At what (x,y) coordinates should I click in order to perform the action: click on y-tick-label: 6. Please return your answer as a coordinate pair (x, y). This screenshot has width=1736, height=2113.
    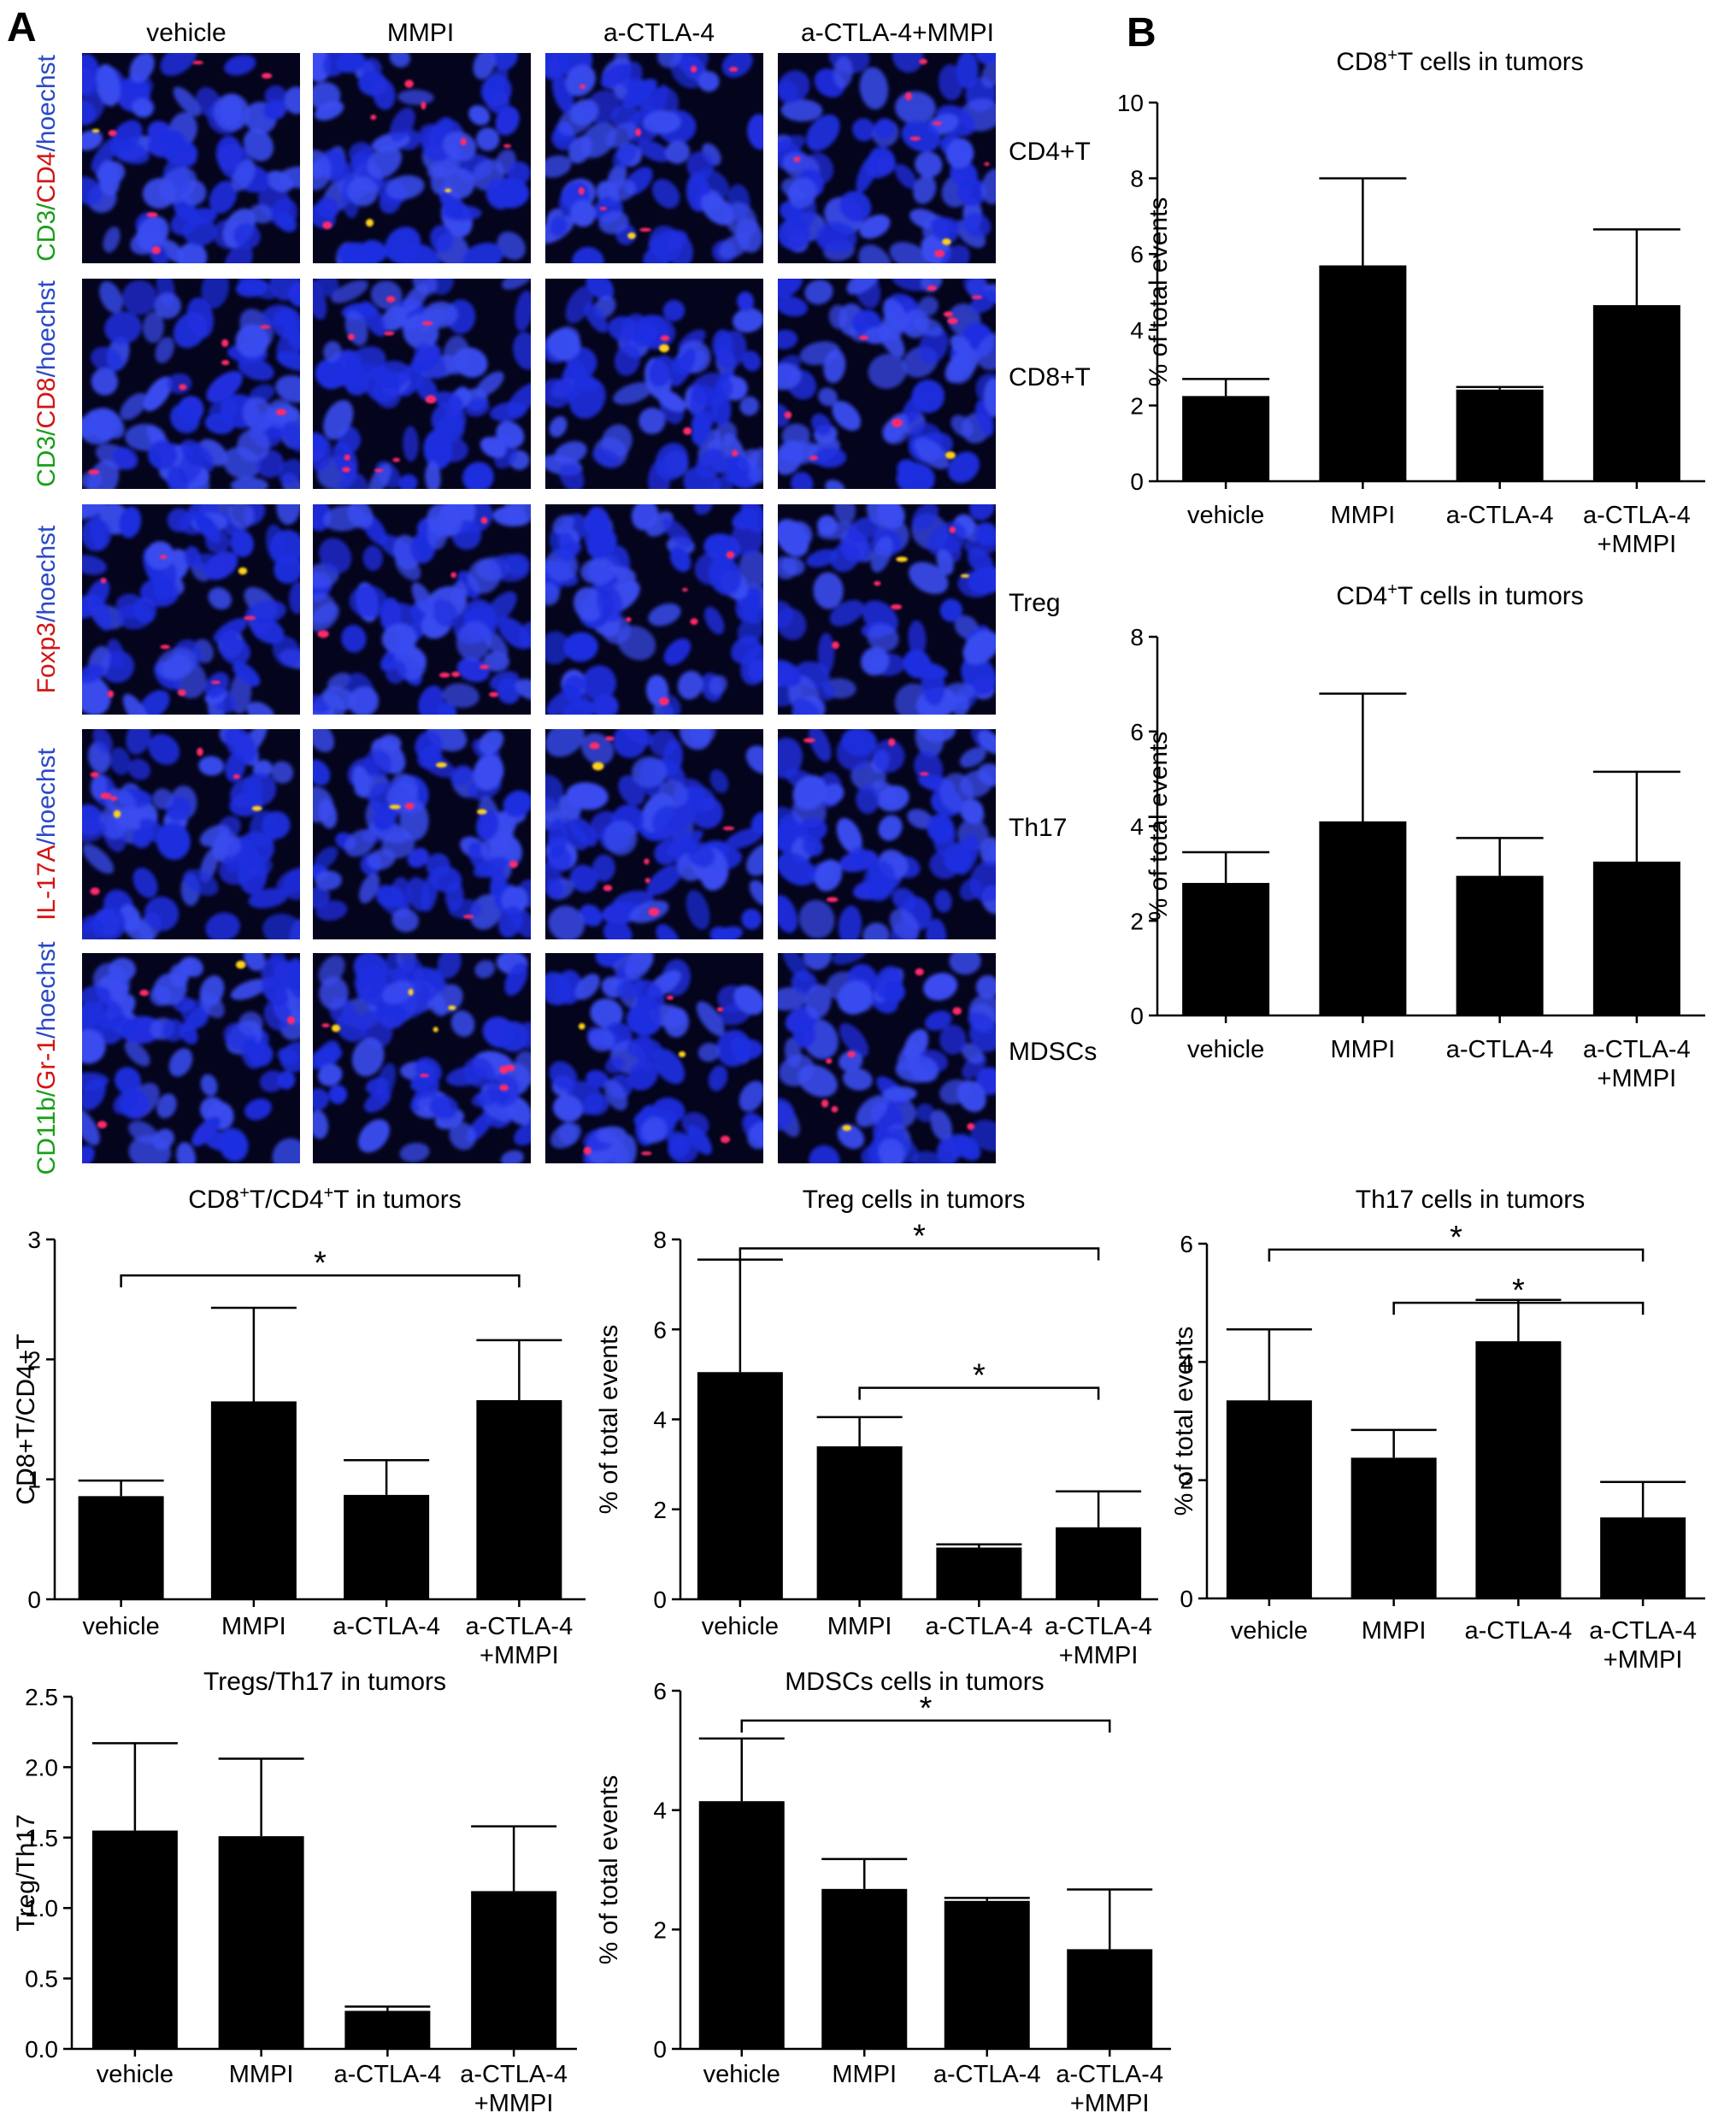
    Looking at the image, I should click on (1186, 1244).